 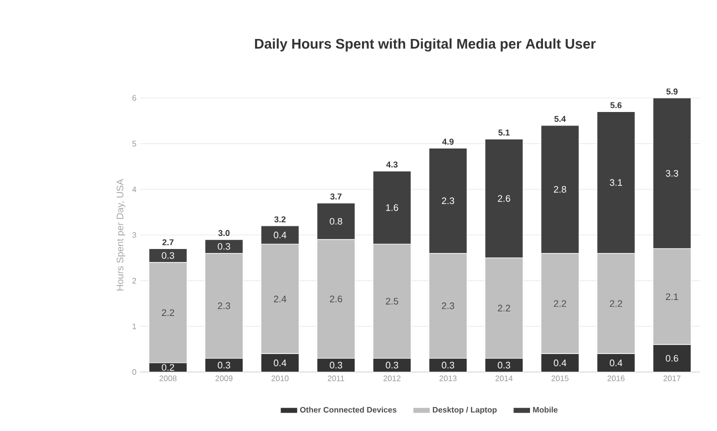 What do you see at coordinates (448, 141) in the screenshot?
I see `total-label: 4.9` at bounding box center [448, 141].